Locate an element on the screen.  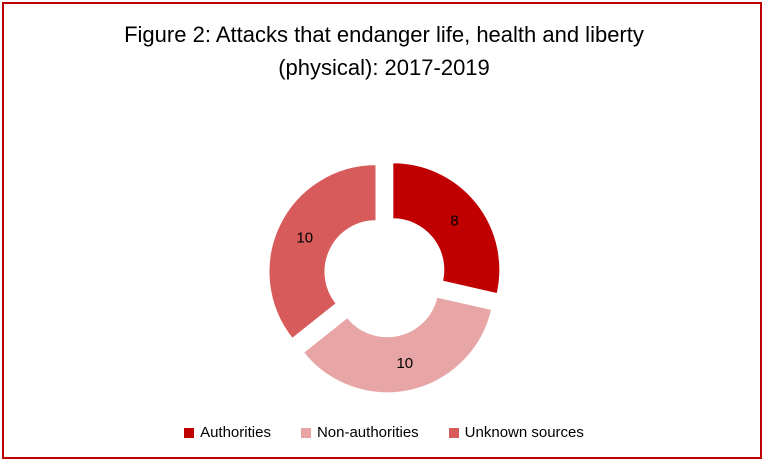
chart-title-line-2: (physical): 2017-2019 is located at coordinates (384, 67).